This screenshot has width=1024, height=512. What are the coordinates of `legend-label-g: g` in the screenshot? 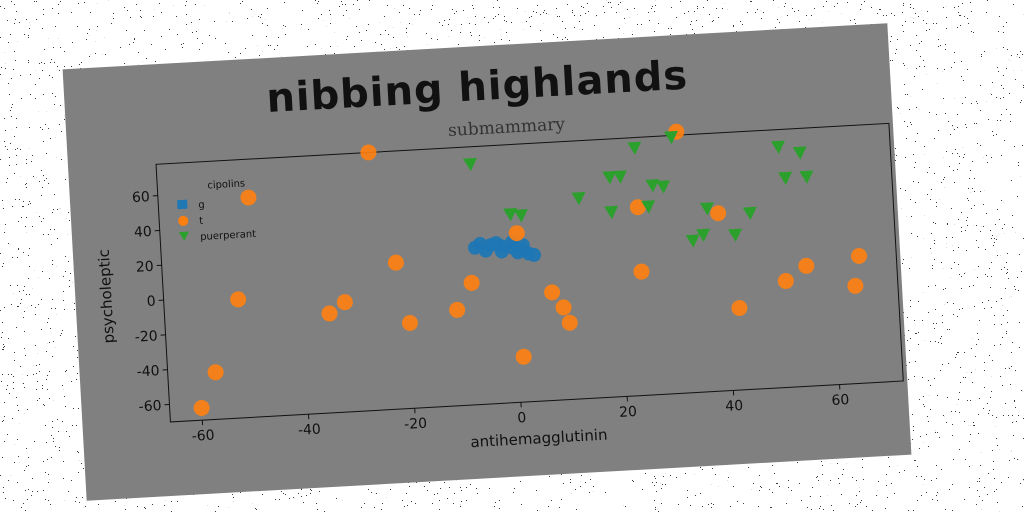 It's located at (201, 205).